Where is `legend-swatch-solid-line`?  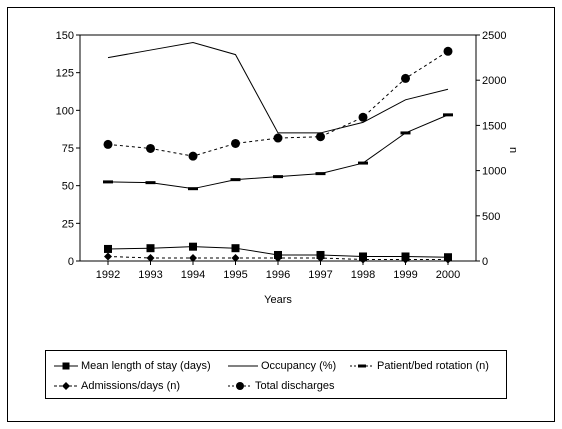
legend-swatch-solid-line is located at coordinates (243, 366).